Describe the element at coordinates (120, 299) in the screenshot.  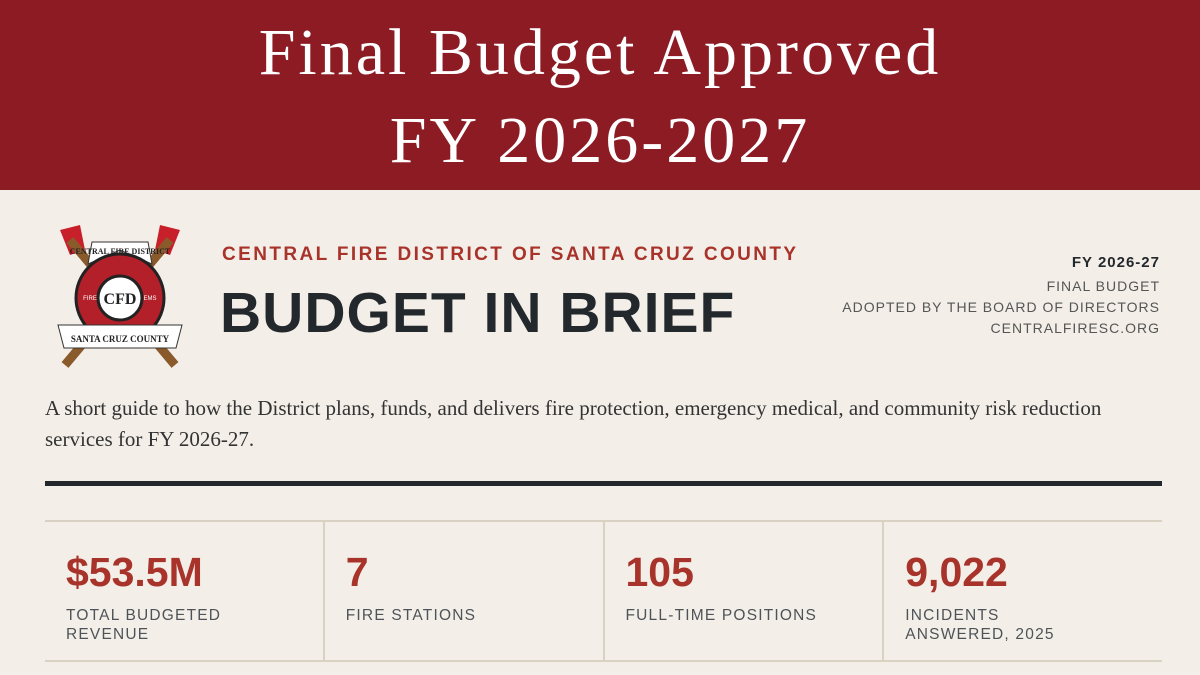
I see `logo-monogram: CFD` at that location.